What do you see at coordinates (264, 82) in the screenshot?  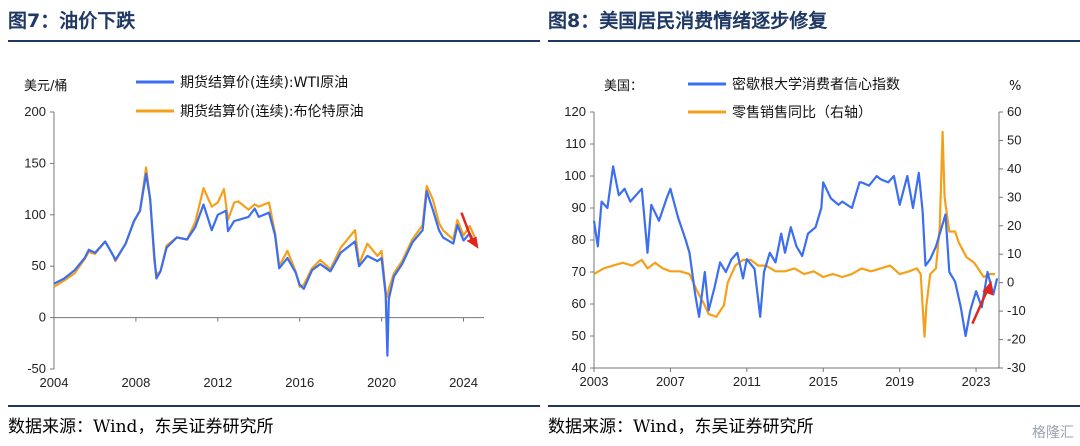 I see `legend-label: 期货结算价(连续):WTI原油` at bounding box center [264, 82].